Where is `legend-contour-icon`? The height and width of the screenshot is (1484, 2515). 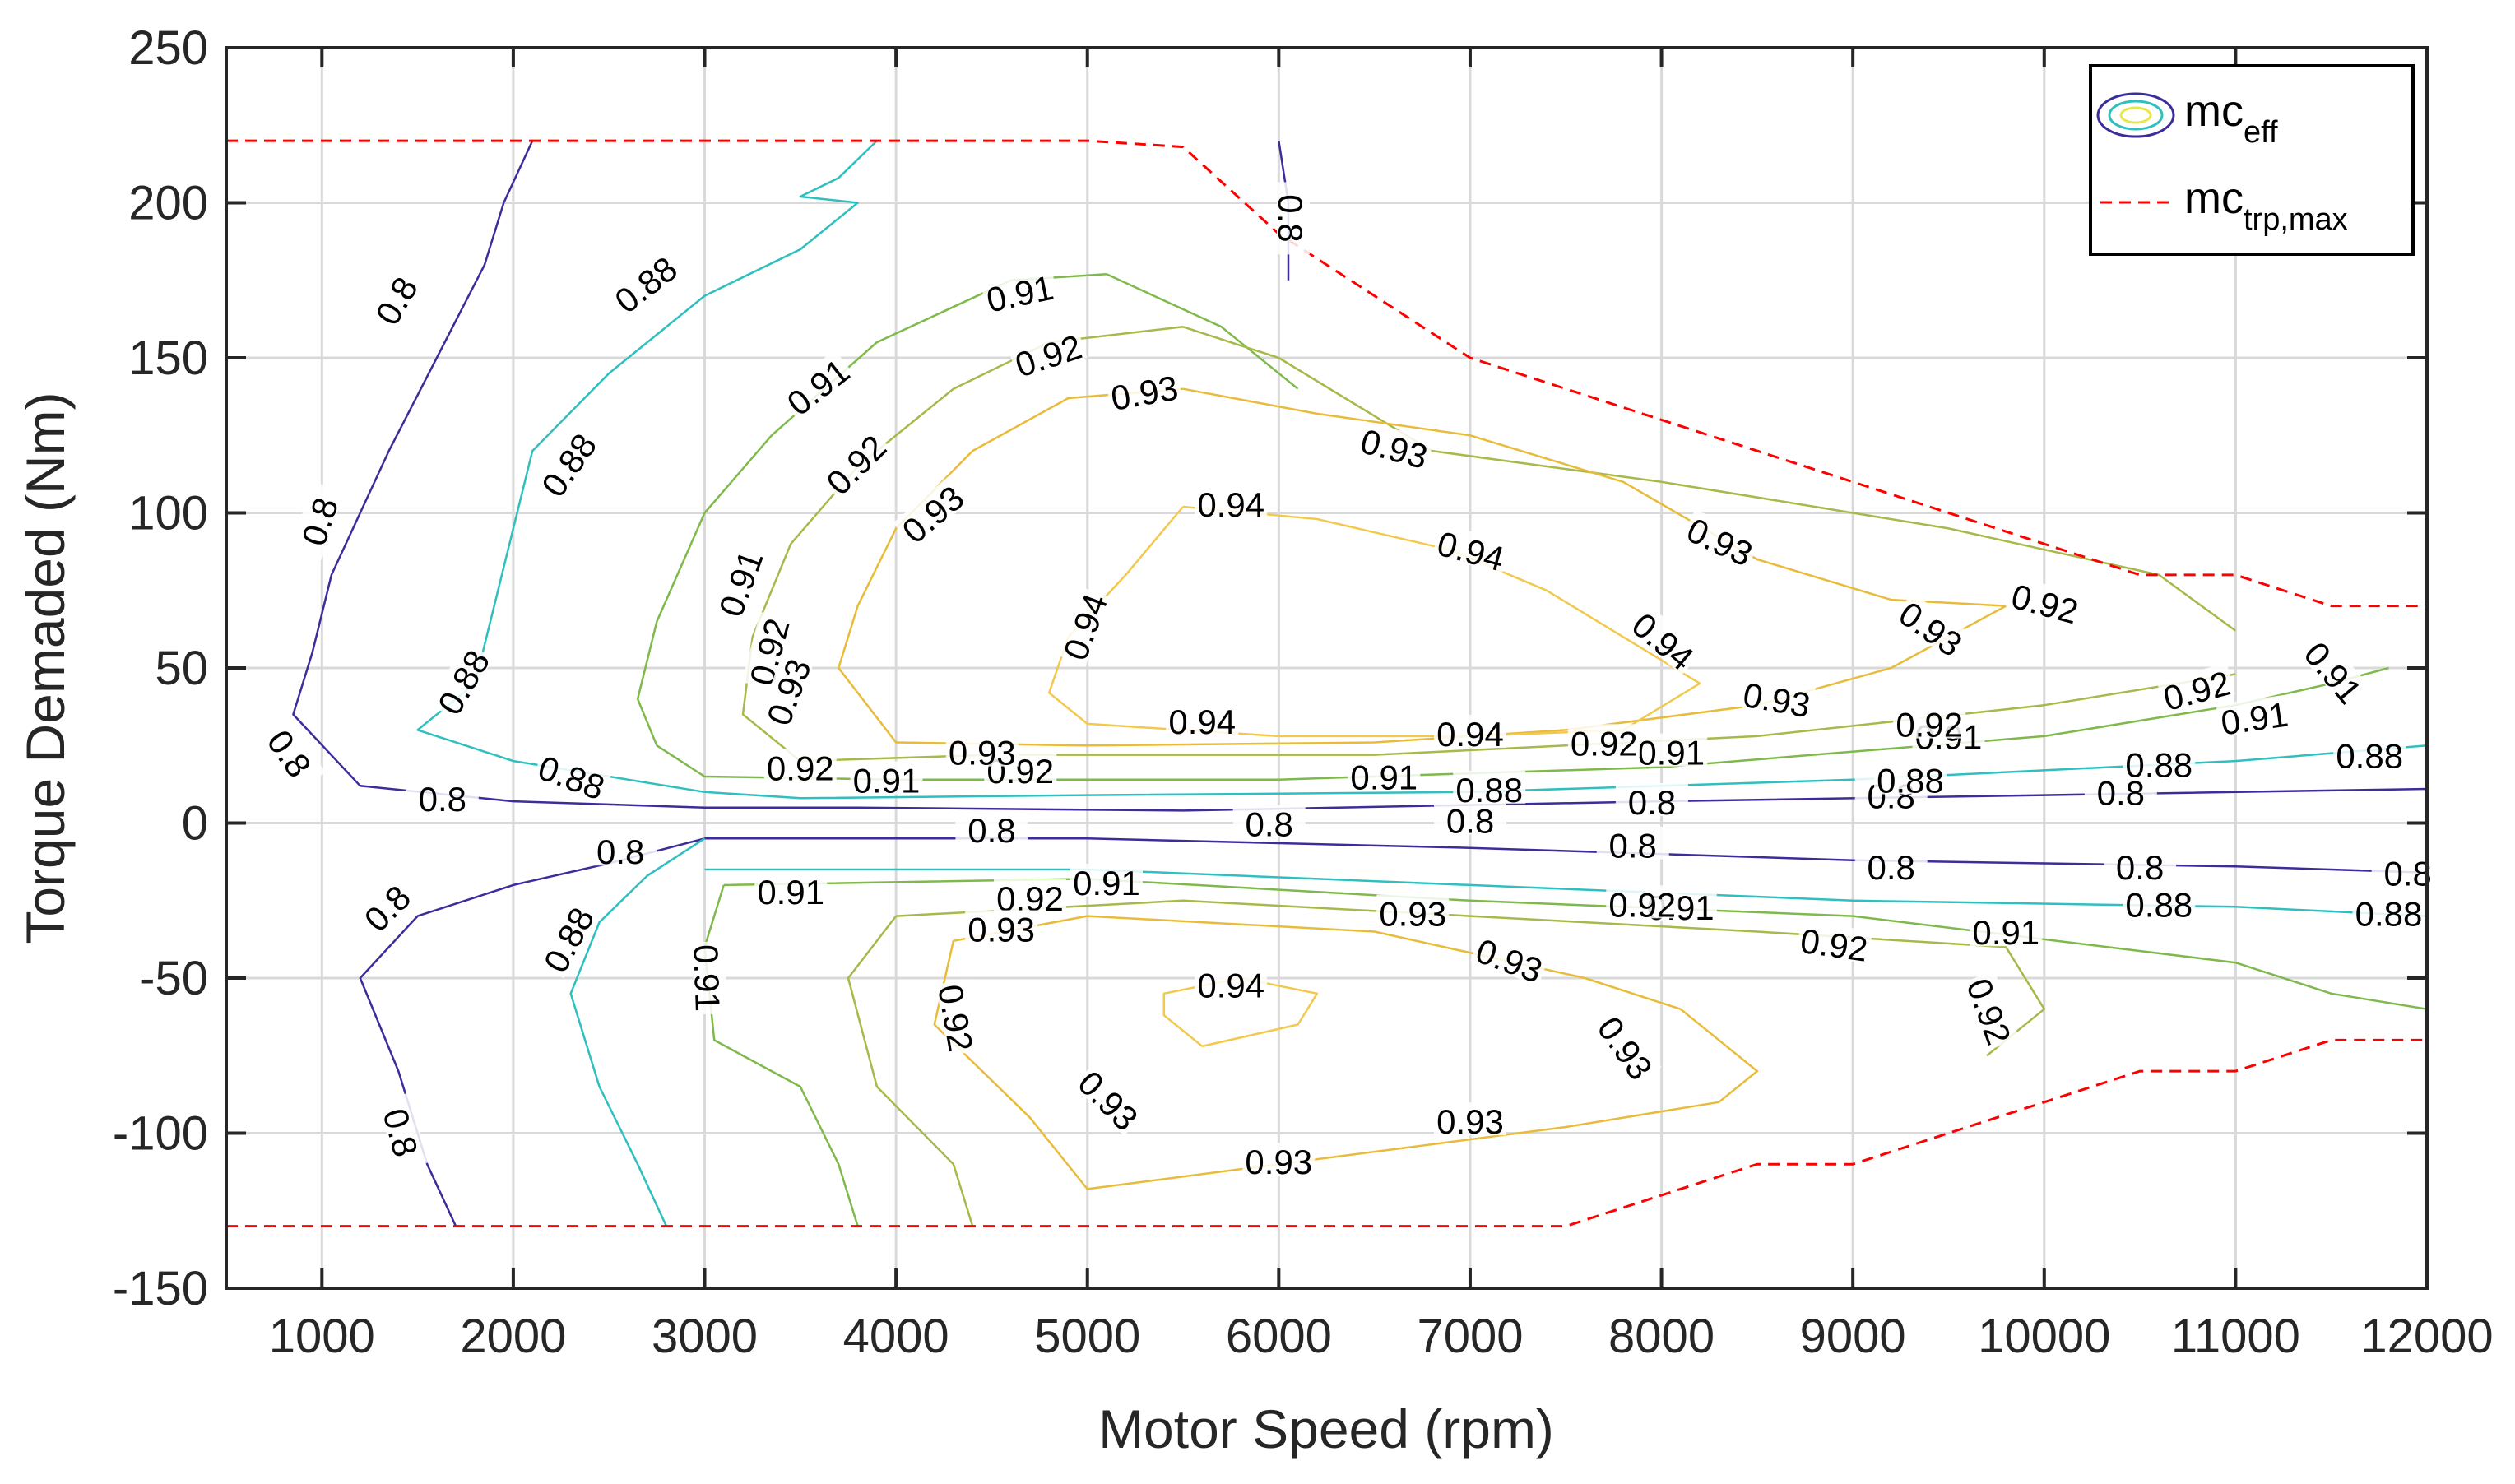 legend-contour-icon is located at coordinates (2135, 115).